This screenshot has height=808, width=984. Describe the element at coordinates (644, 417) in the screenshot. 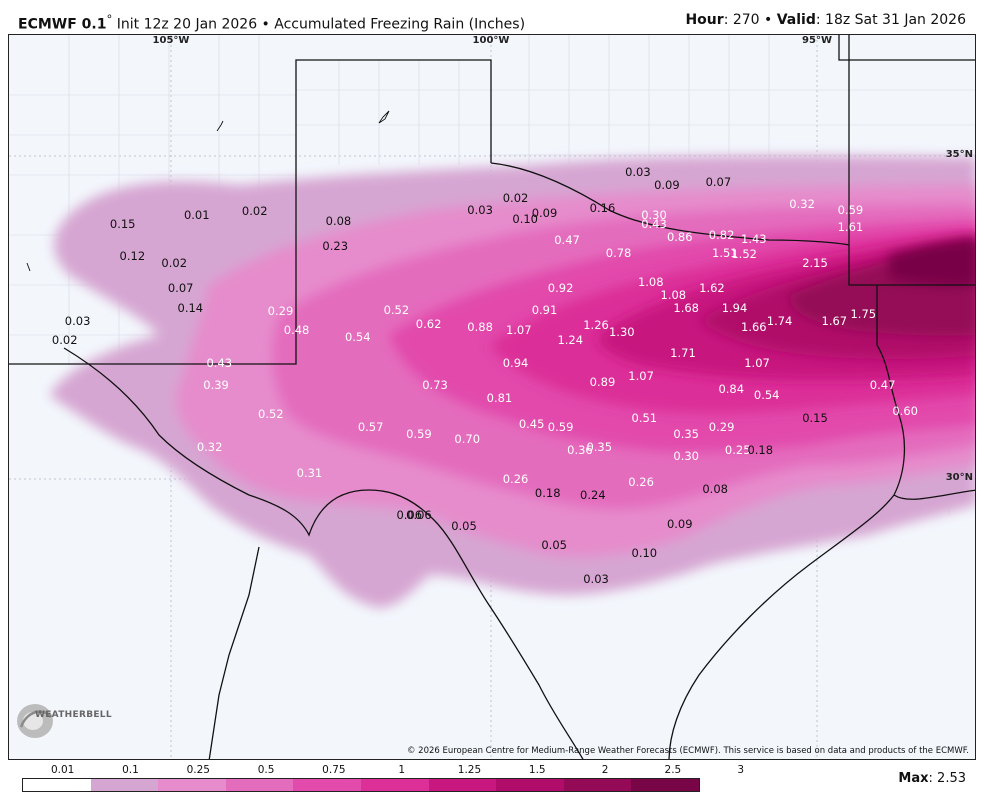

I see `point-value-label: 0.51` at that location.